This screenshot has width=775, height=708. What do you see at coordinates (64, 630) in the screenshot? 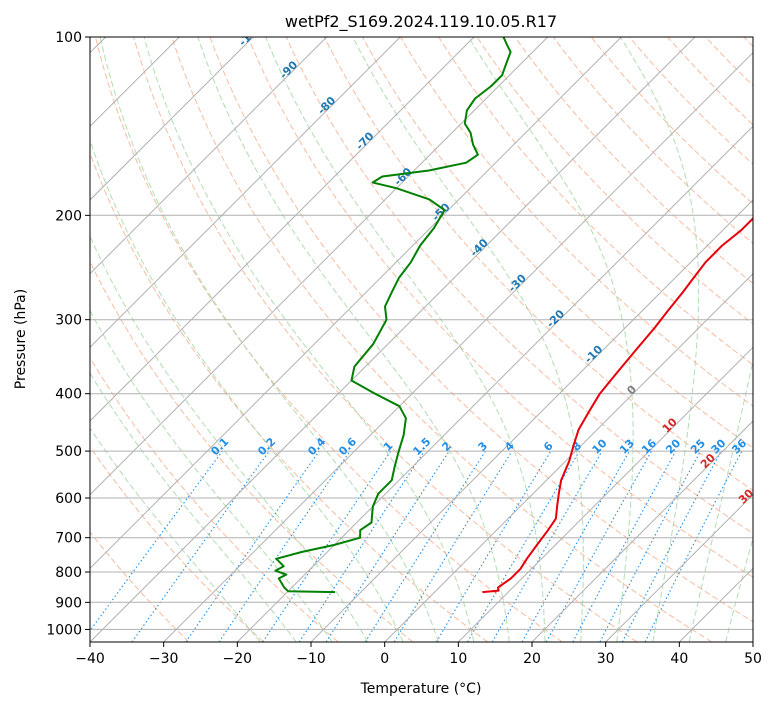
I see `y-tick-label: 1000` at bounding box center [64, 630].